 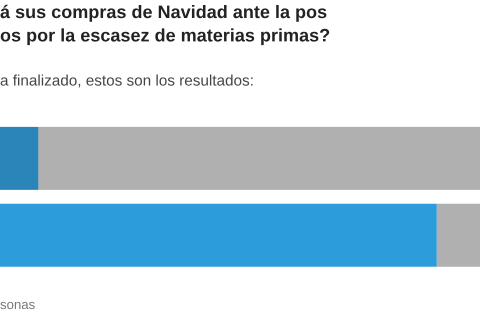 I want to click on chart-subtitle: a finalizado, estos son los resultados:, so click(x=126, y=81).